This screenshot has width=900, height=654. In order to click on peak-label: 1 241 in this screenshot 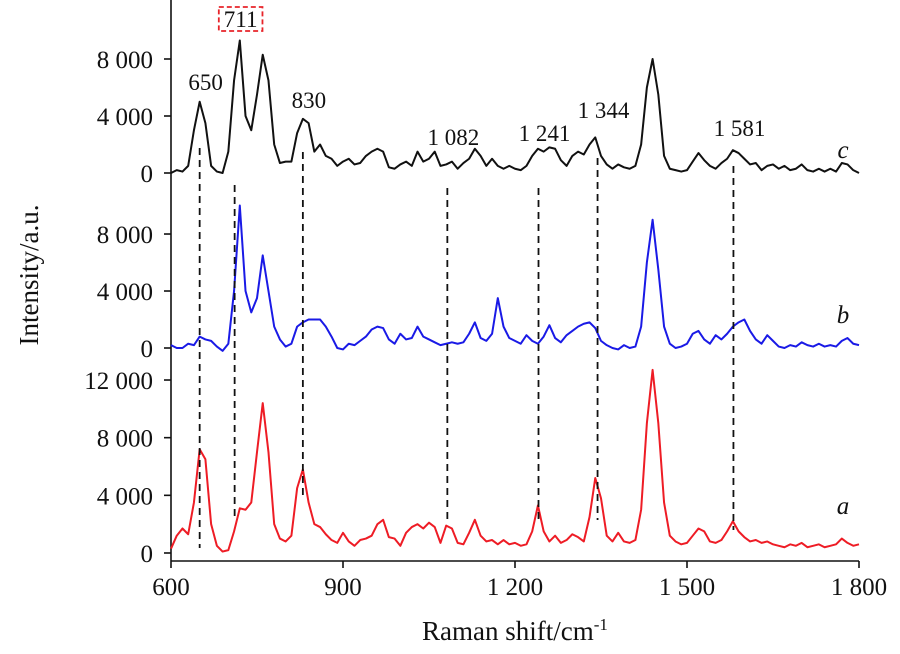, I will do `click(545, 133)`.